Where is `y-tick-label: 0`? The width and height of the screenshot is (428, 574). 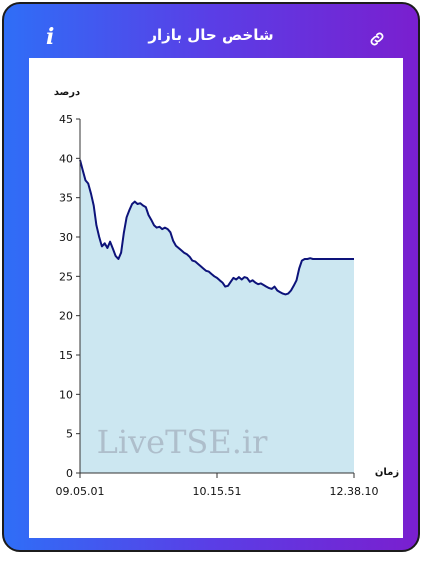
y-tick-label: 0 is located at coordinates (69, 473).